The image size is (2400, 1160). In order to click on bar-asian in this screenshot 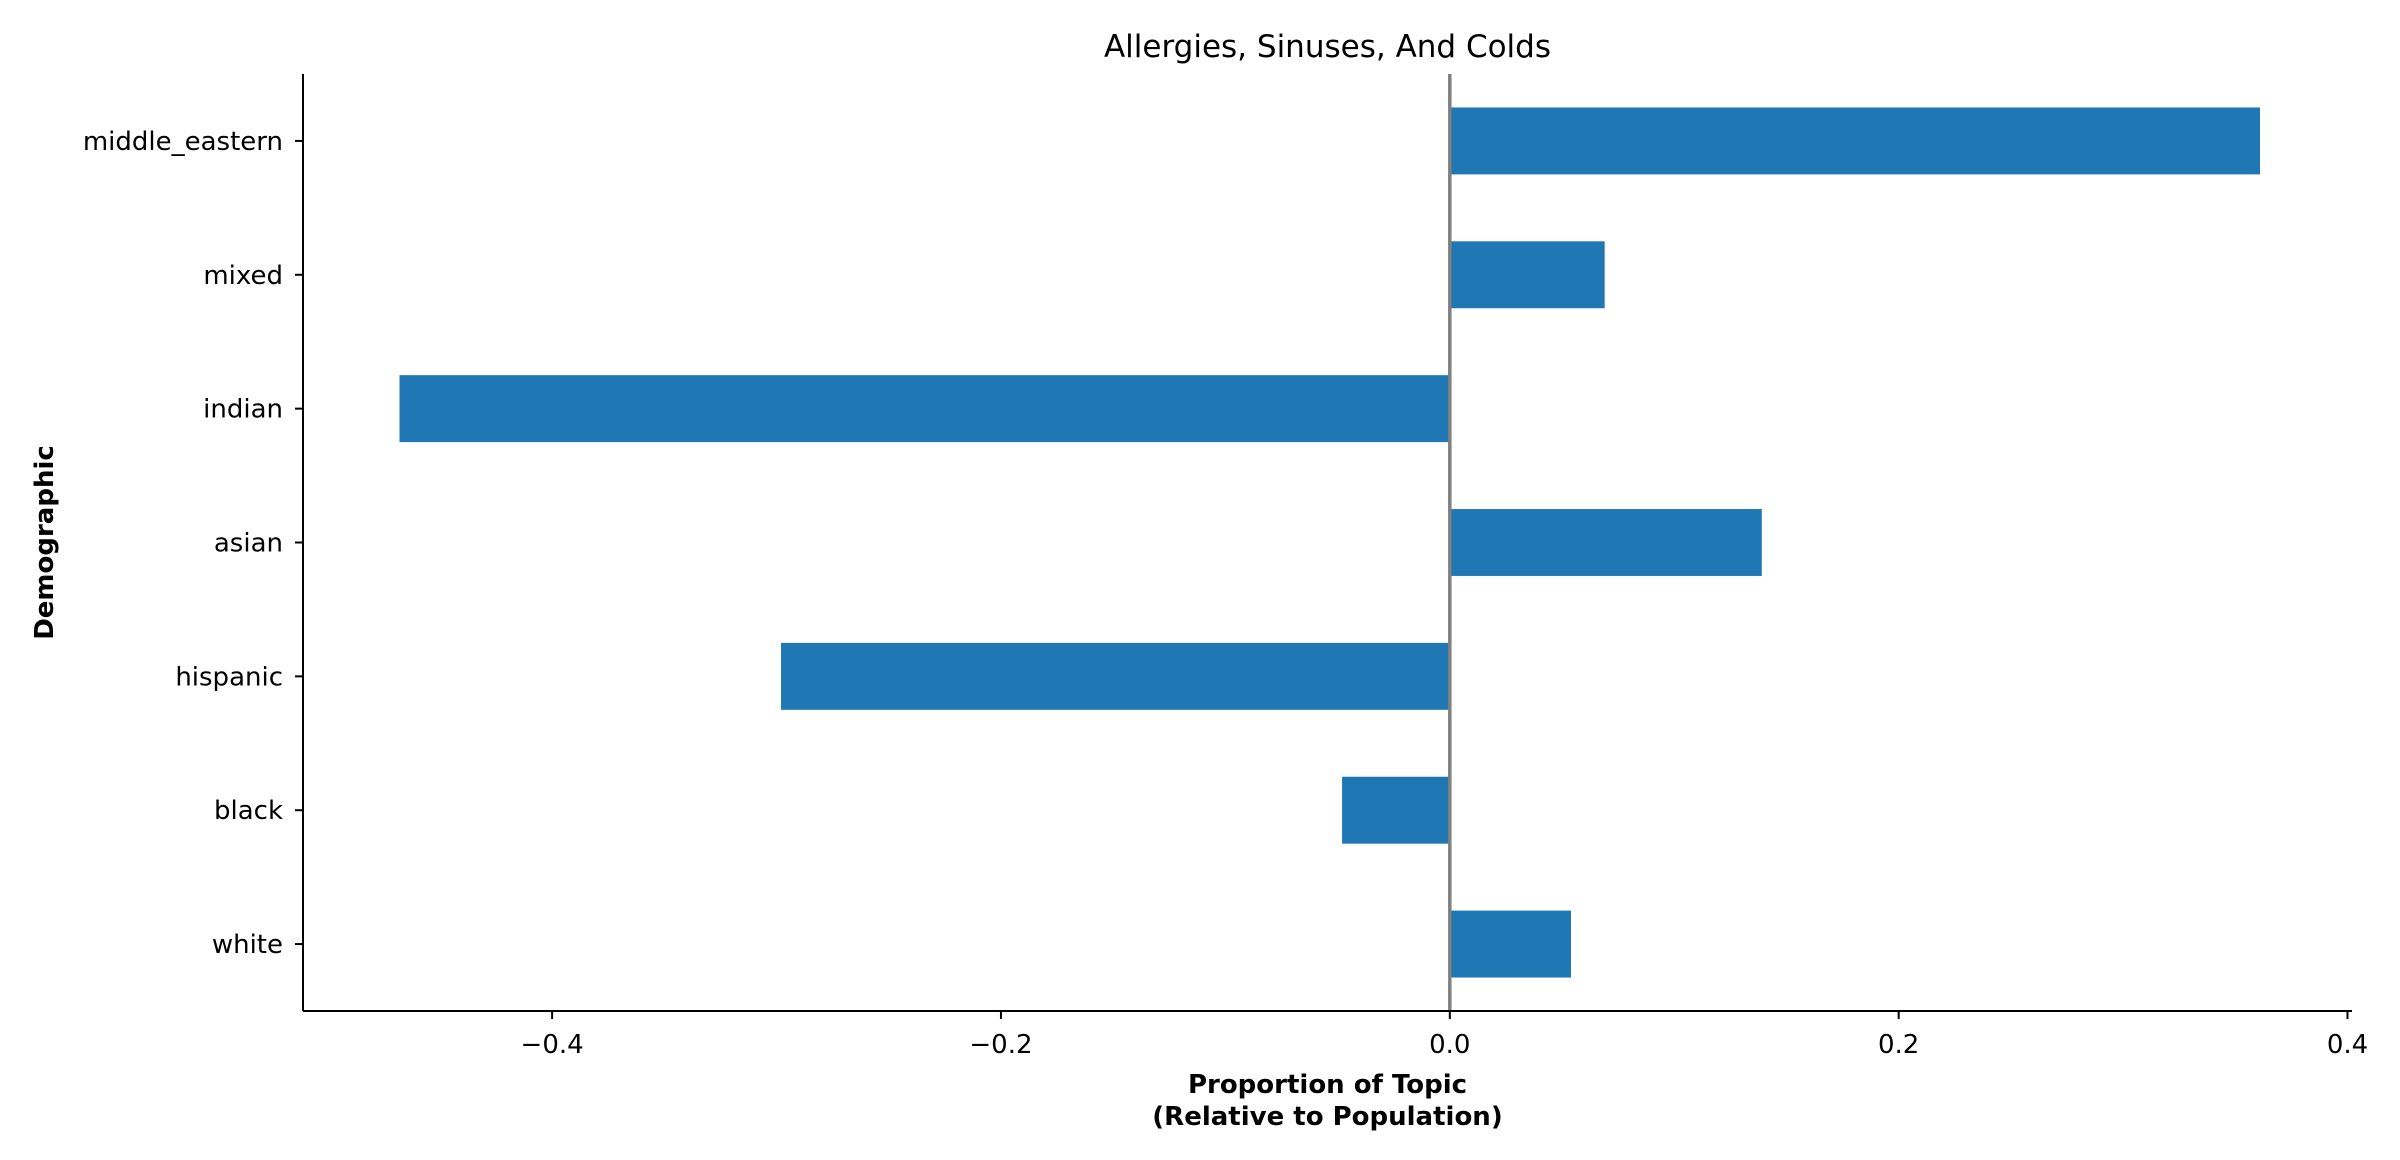, I will do `click(1605, 542)`.